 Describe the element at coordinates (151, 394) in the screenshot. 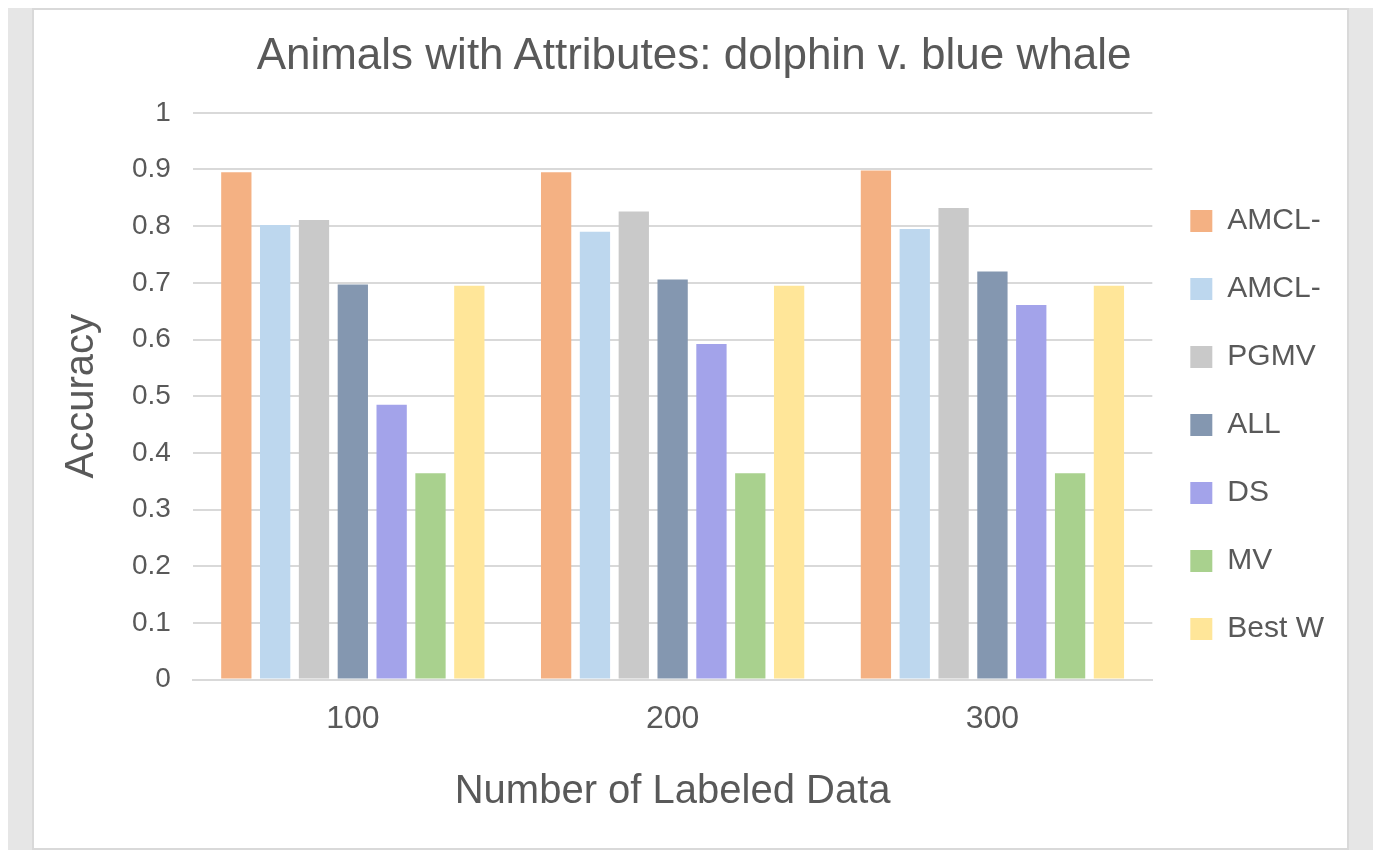

I see `y-tick-label: 0.5` at that location.